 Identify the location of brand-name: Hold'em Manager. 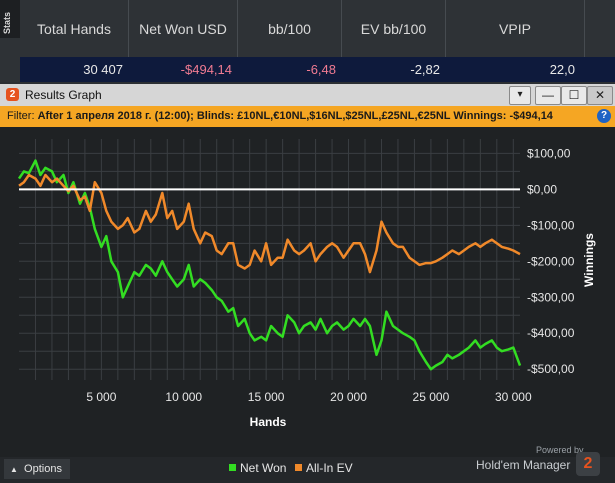
(523, 465).